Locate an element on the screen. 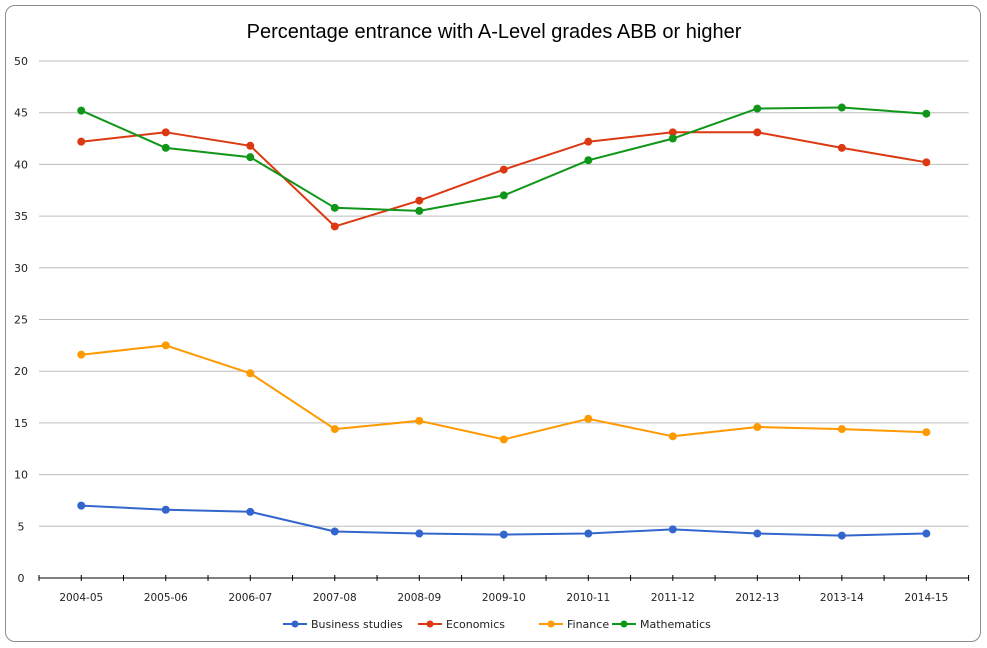 The height and width of the screenshot is (648, 987). y-axis-tick-labels: 0 5 10 15 20 25 30 35 40 45 50 is located at coordinates (21, 320).